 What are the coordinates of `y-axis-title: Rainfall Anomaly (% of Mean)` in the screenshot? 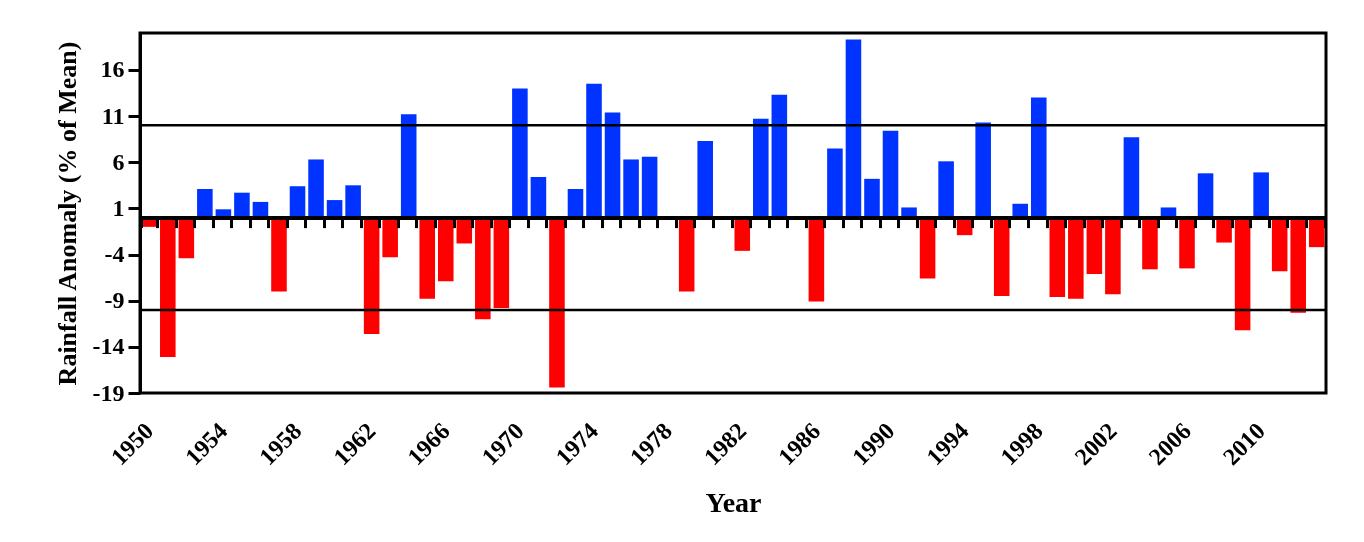 It's located at (67, 213).